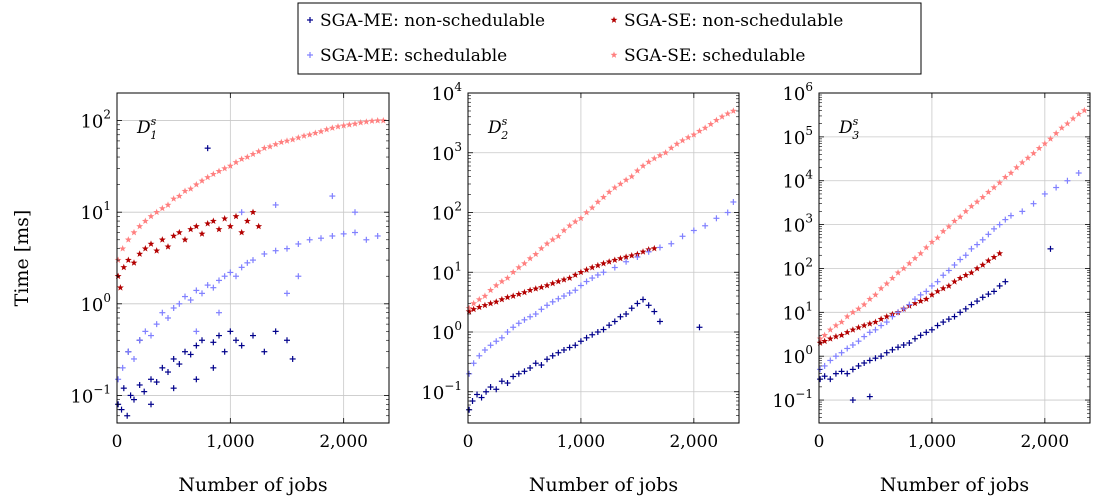 The width and height of the screenshot is (1097, 501). Describe the element at coordinates (1044, 442) in the screenshot. I see `x-tick-label: 2,000` at that location.